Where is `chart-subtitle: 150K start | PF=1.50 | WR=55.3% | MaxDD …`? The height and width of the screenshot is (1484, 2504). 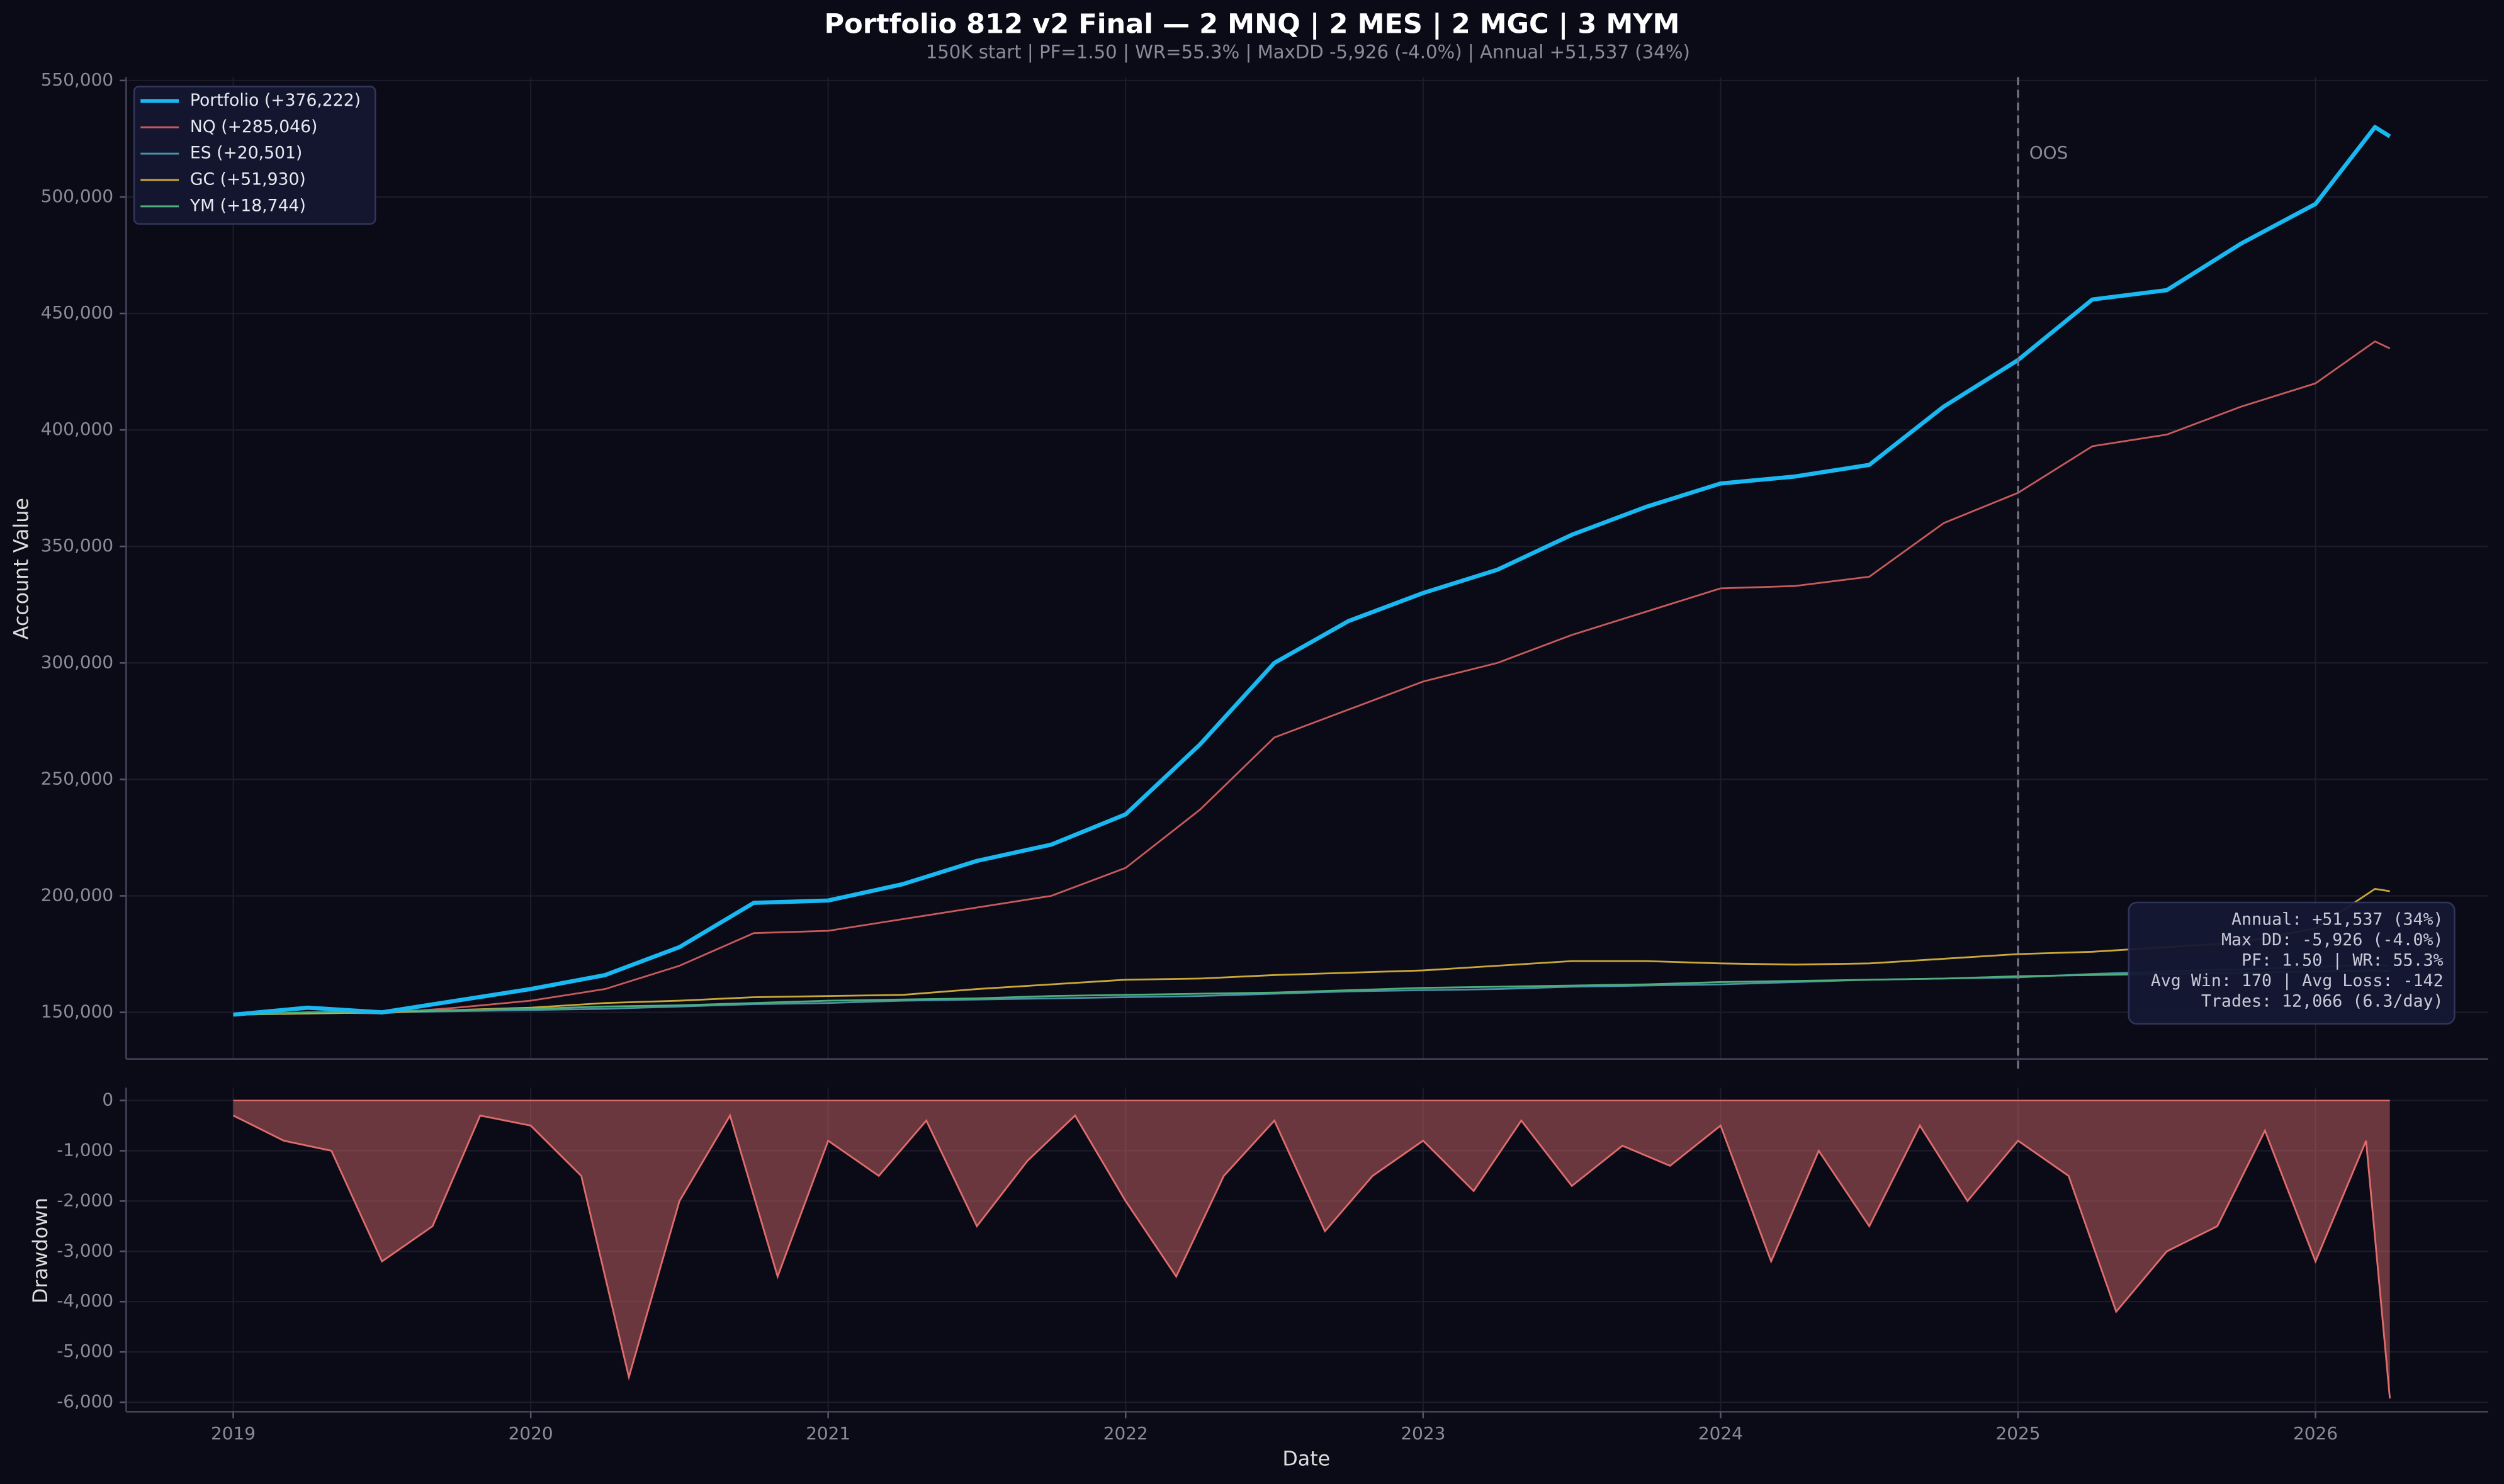 chart-subtitle: 150K start | PF=1.50 | WR=55.3% | MaxDD … is located at coordinates (1308, 51).